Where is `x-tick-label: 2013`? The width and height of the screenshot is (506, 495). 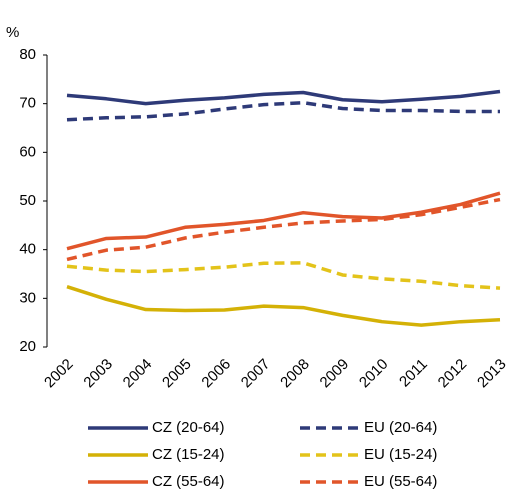
x-tick-label: 2013 is located at coordinates (490, 374).